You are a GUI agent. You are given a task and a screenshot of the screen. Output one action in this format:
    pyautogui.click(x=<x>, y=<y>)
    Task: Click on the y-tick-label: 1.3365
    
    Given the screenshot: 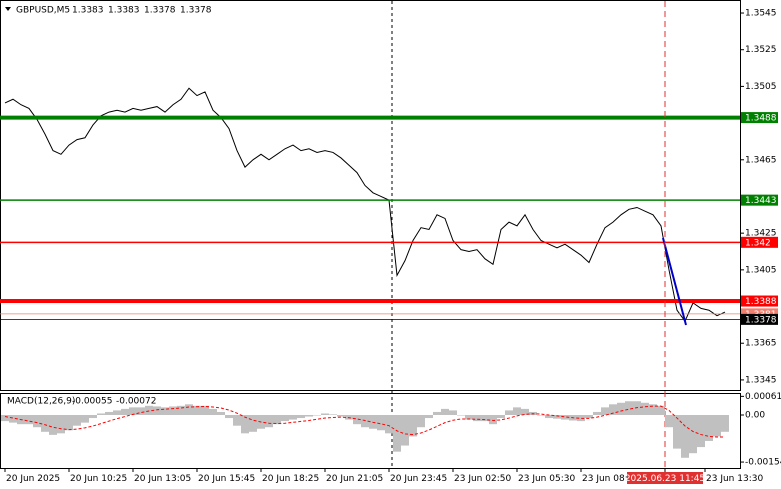 What is the action you would take?
    pyautogui.click(x=761, y=344)
    